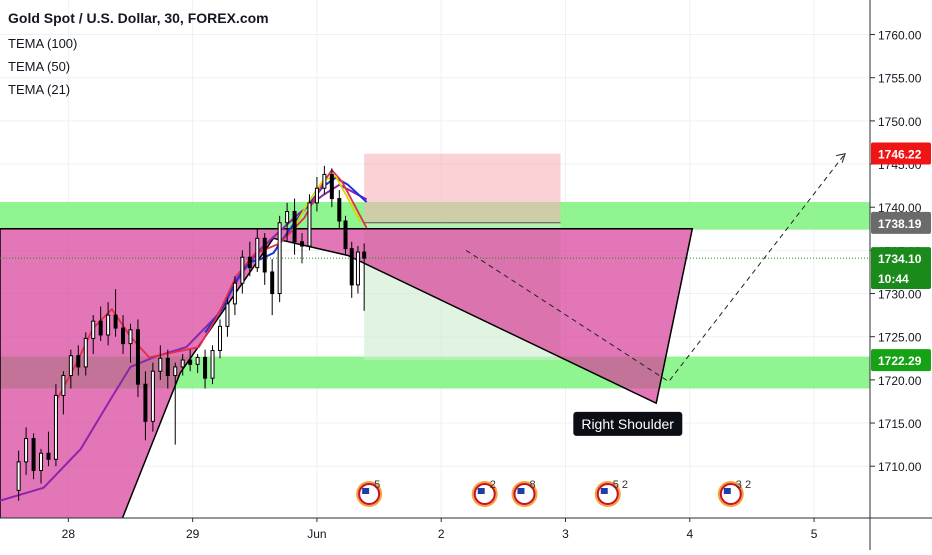 This screenshot has height=555, width=932. I want to click on stop-loss-box, so click(462, 188).